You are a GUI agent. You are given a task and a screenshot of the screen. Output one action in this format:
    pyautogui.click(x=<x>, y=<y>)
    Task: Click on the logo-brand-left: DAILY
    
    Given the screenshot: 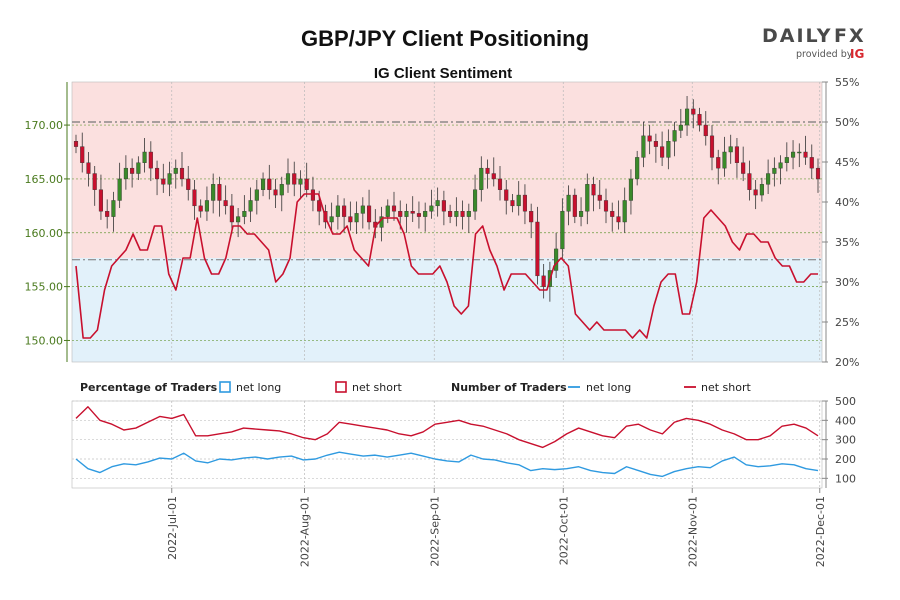 What is the action you would take?
    pyautogui.click(x=797, y=36)
    